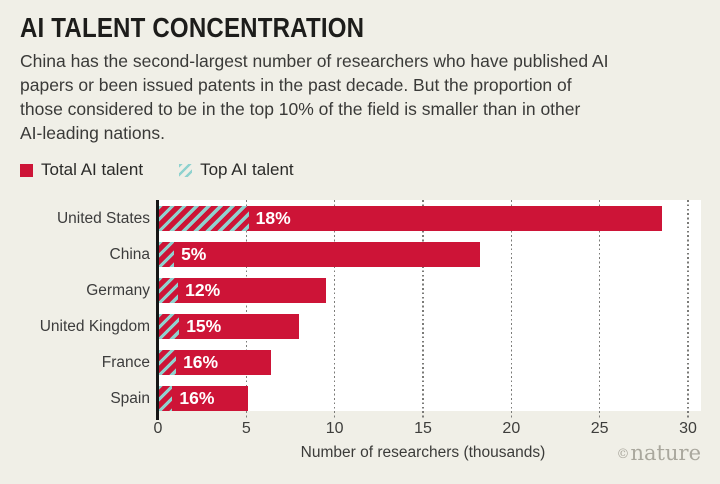 The width and height of the screenshot is (720, 484). Describe the element at coordinates (623, 454) in the screenshot. I see `copyright-icon: ©` at that location.